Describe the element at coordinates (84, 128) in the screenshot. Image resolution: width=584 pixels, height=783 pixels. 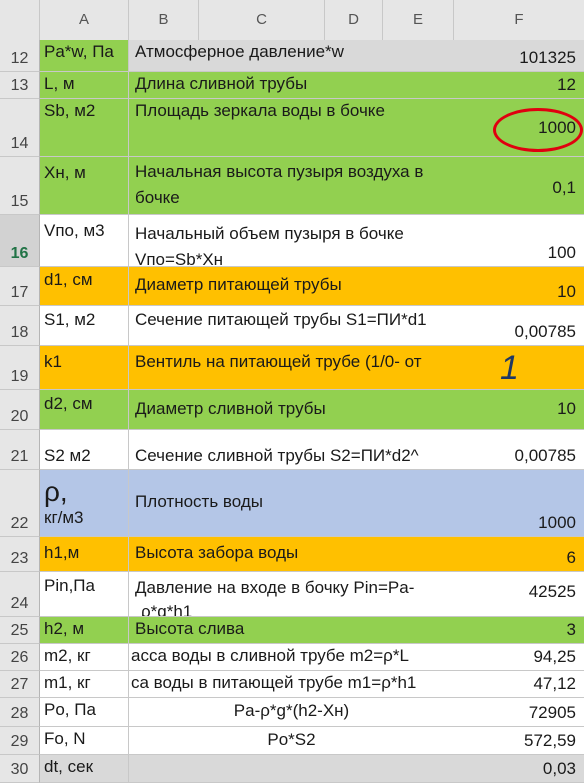
I see `cell-a14: Sb, м2` at that location.